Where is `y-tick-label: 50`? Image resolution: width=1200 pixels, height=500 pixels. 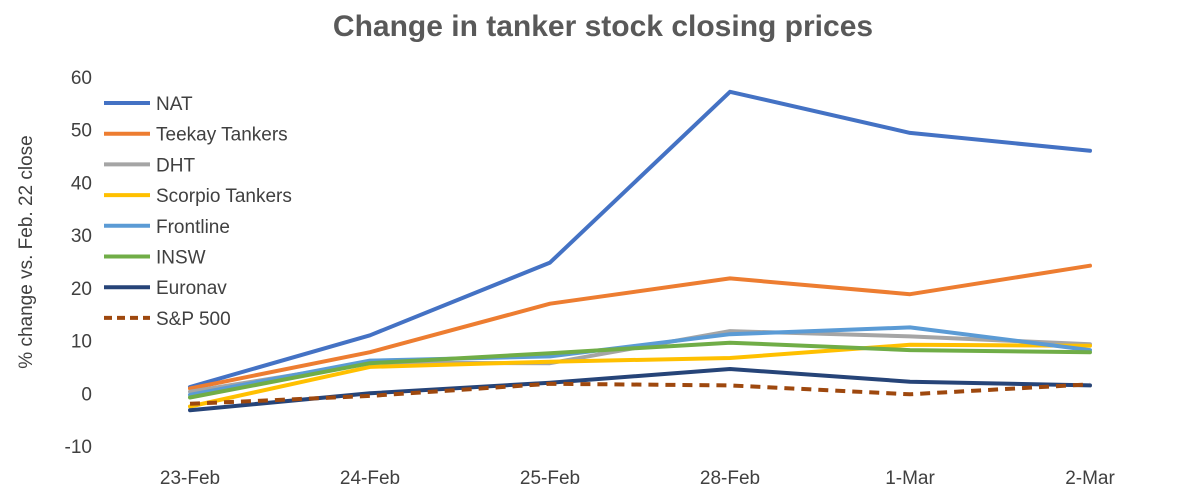
y-tick-label: 50 is located at coordinates (81, 131).